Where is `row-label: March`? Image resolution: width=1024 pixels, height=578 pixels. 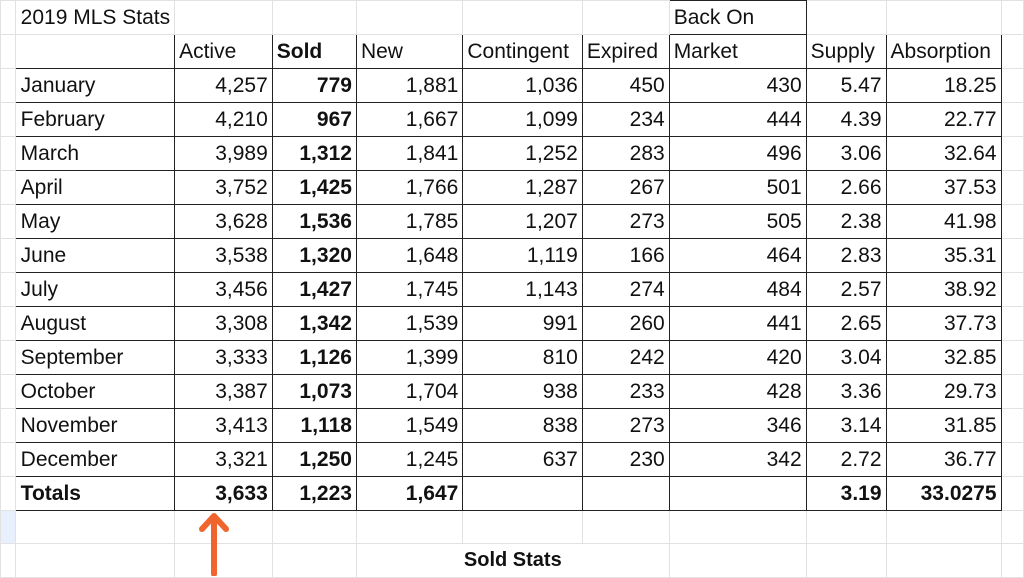
row-label: March is located at coordinates (95, 153).